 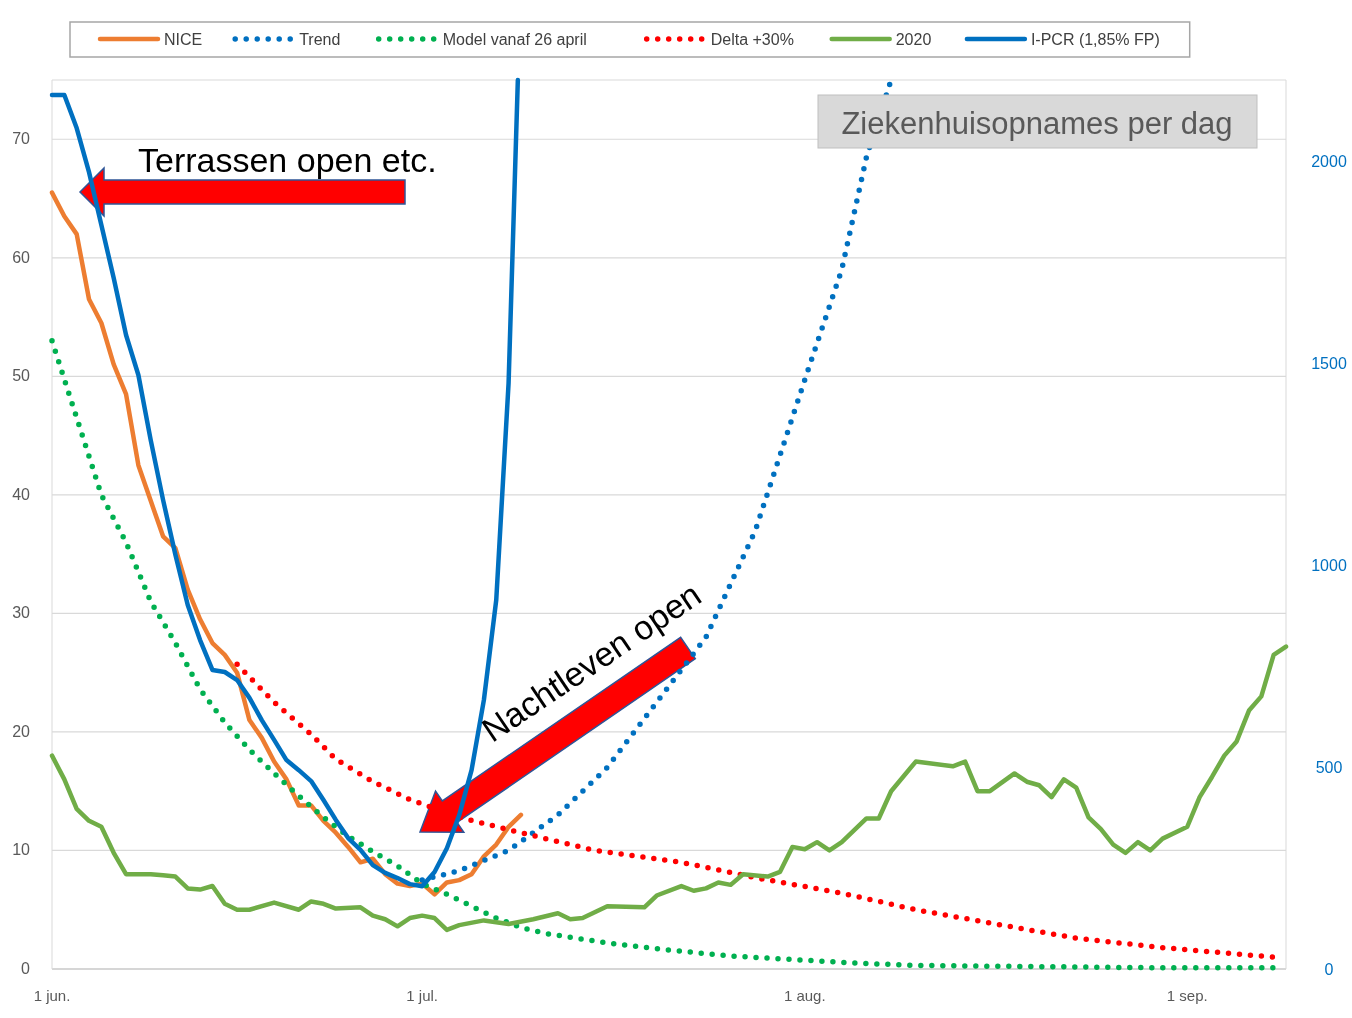 I want to click on y-tick-label: 60, so click(x=21, y=257).